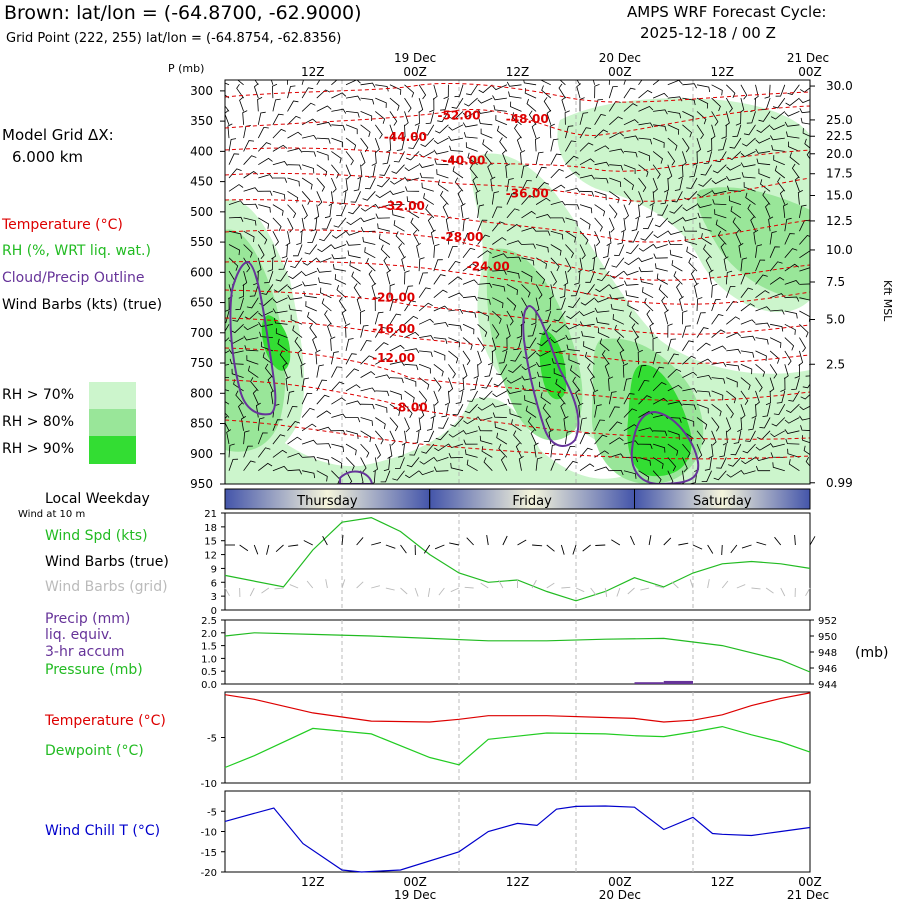 This screenshot has width=900, height=900. Describe the element at coordinates (810, 72) in the screenshot. I see `time-label-top: 00Z` at that location.